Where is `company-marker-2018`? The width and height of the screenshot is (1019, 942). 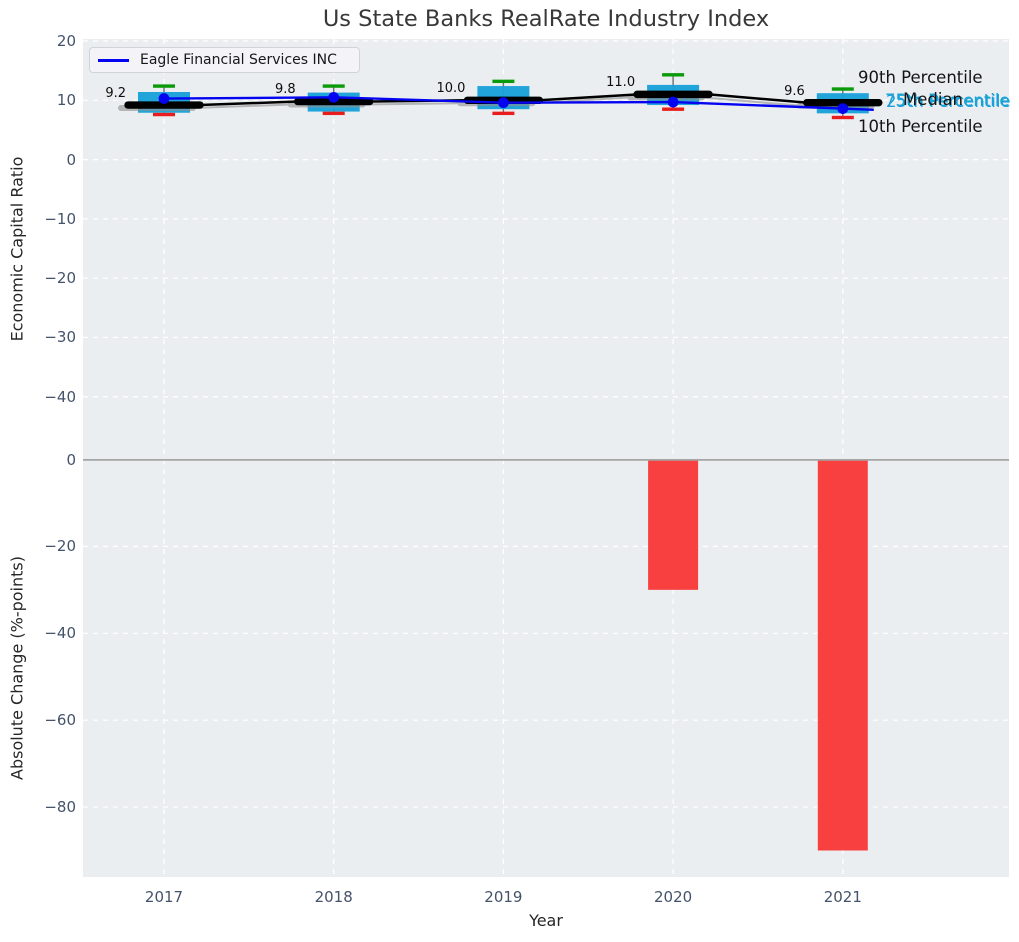
company-marker-2018 is located at coordinates (334, 97).